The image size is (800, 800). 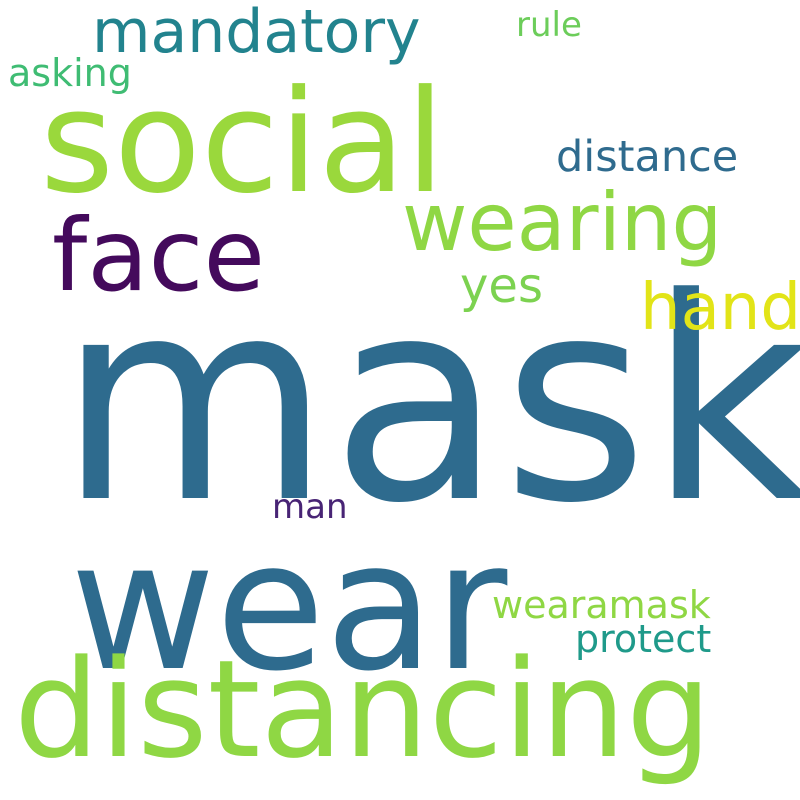 What do you see at coordinates (242, 142) in the screenshot?
I see `word-social: social` at bounding box center [242, 142].